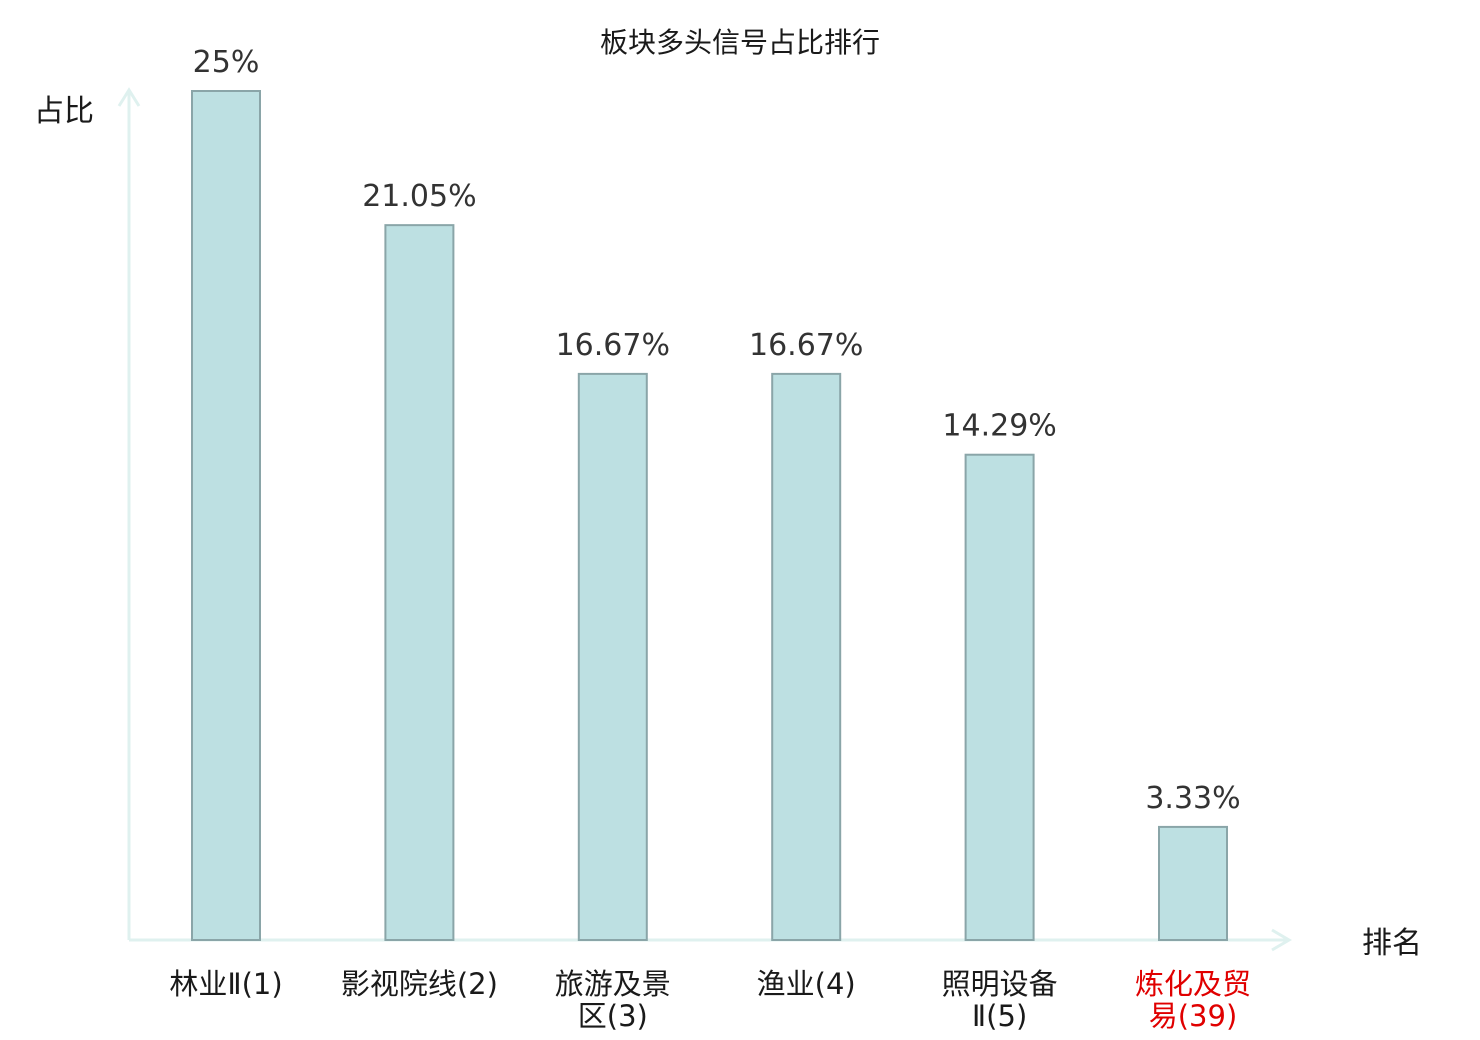  Describe the element at coordinates (419, 196) in the screenshot. I see `value-label-2: 21.05%` at that location.